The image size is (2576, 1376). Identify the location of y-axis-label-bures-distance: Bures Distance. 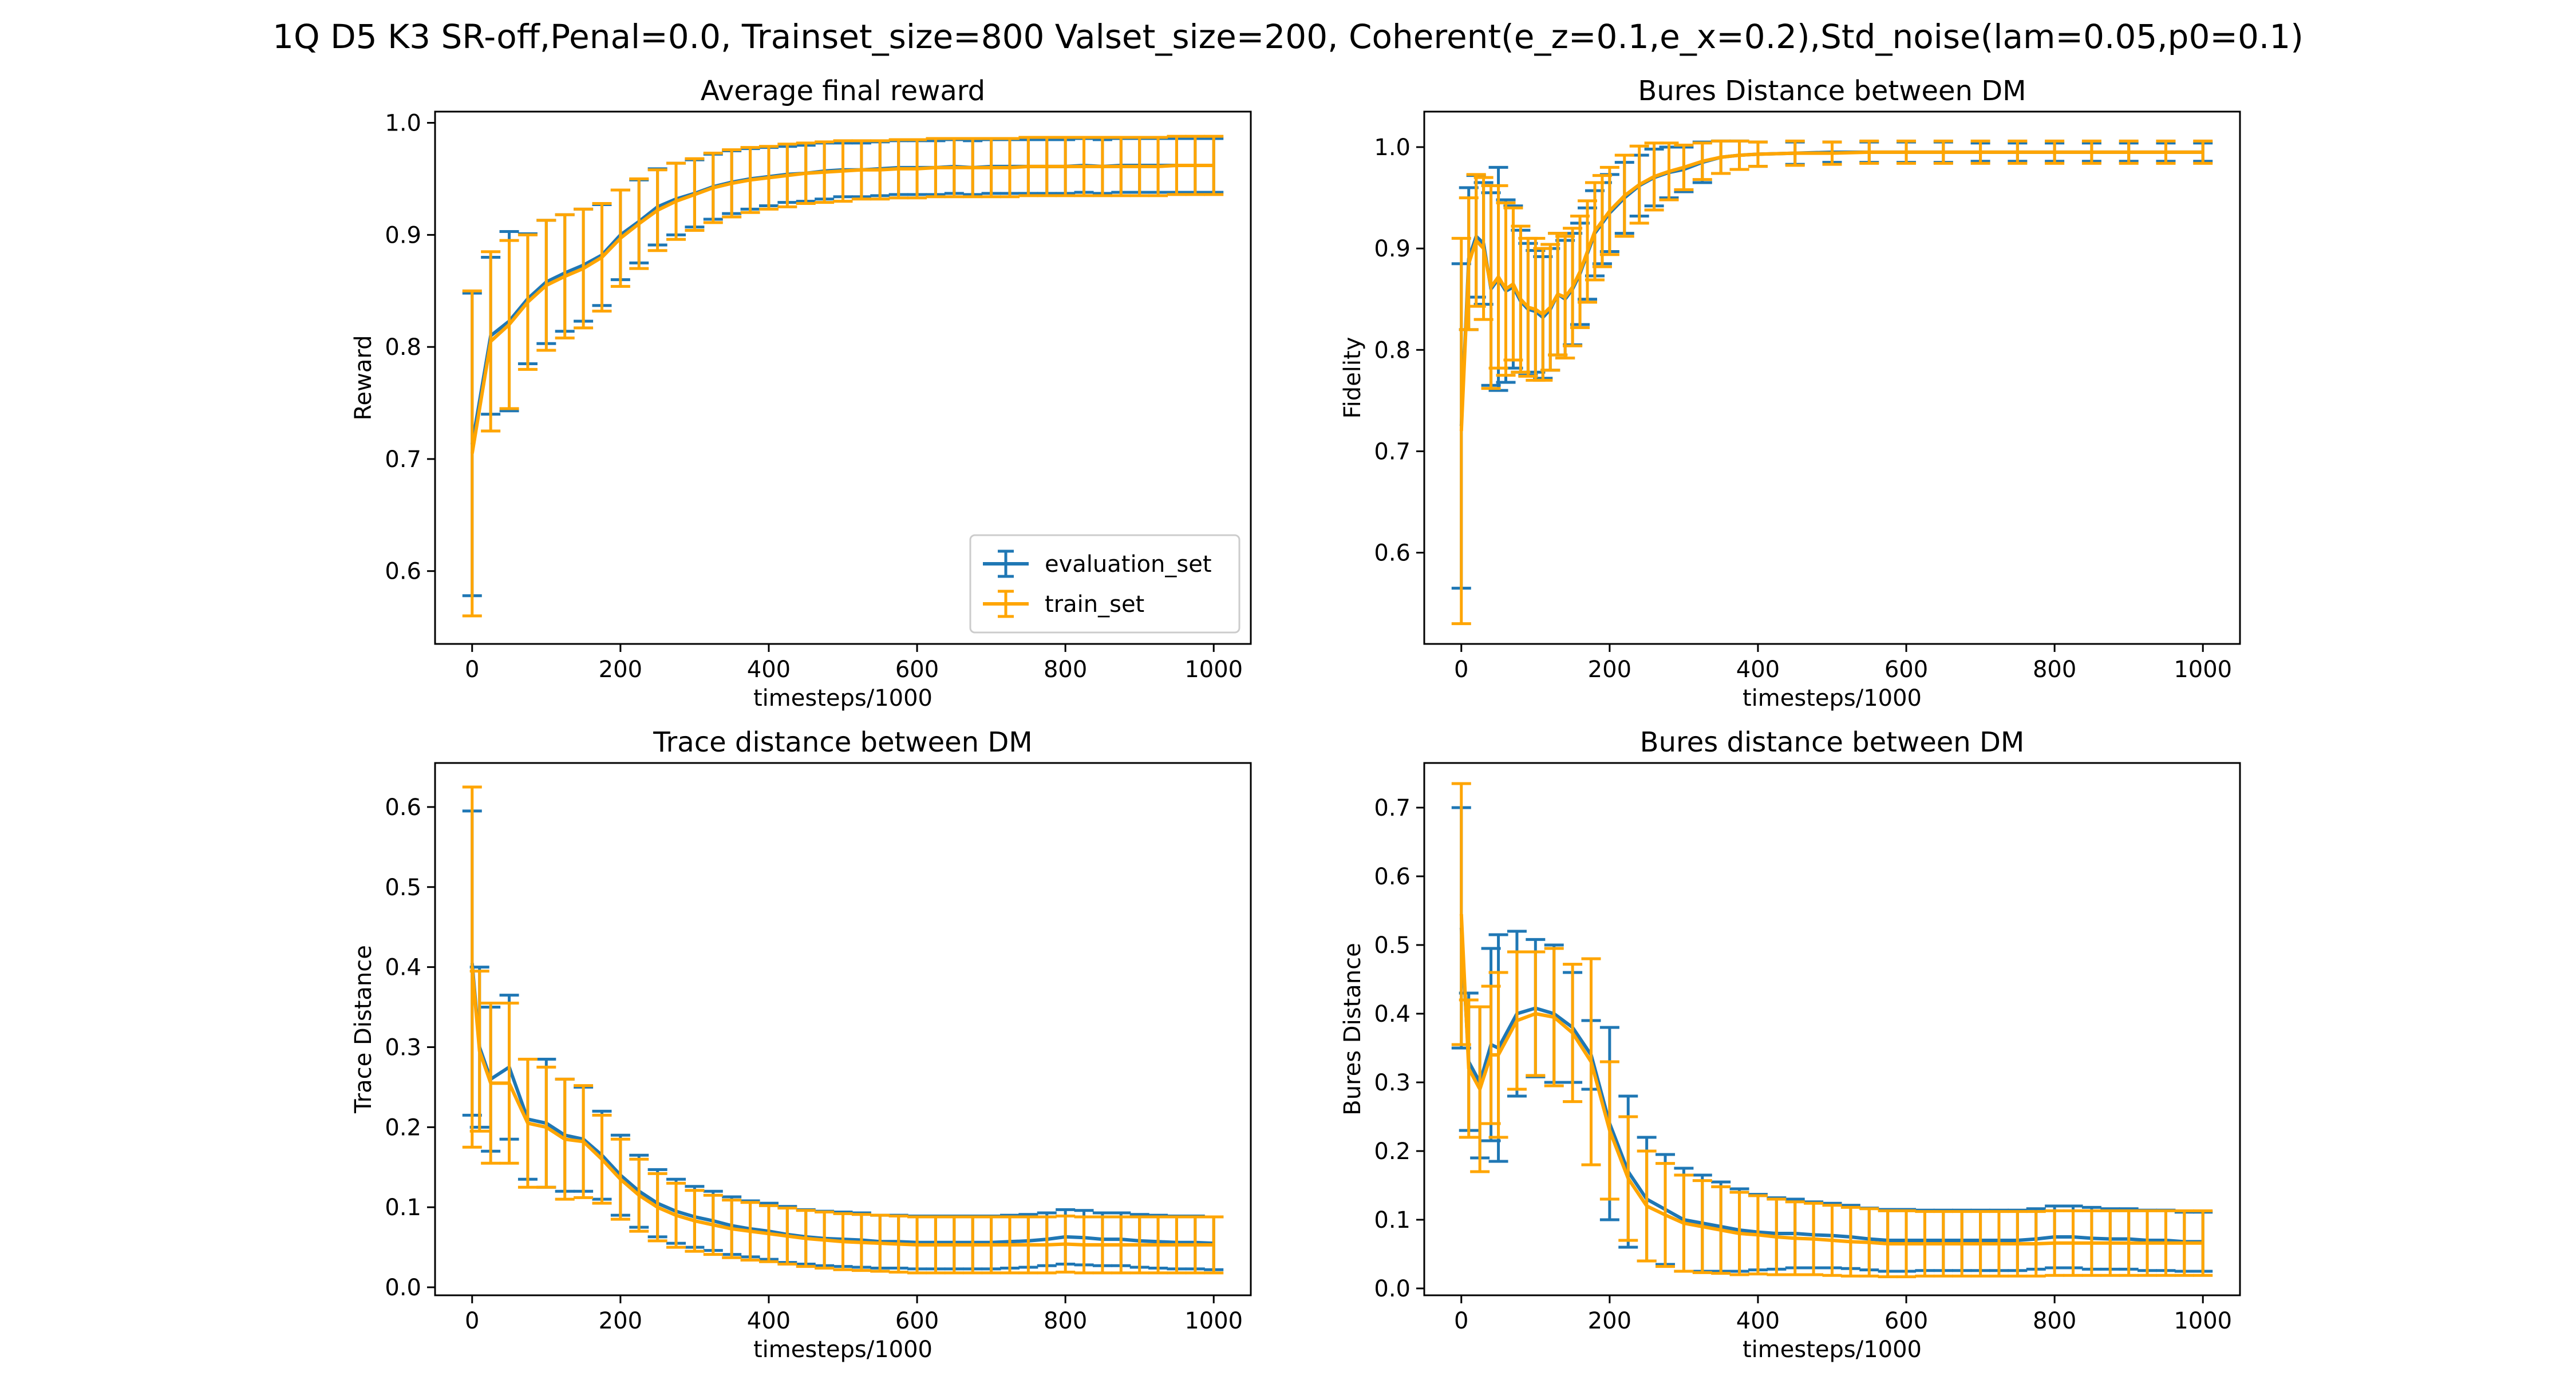
(1353, 1029).